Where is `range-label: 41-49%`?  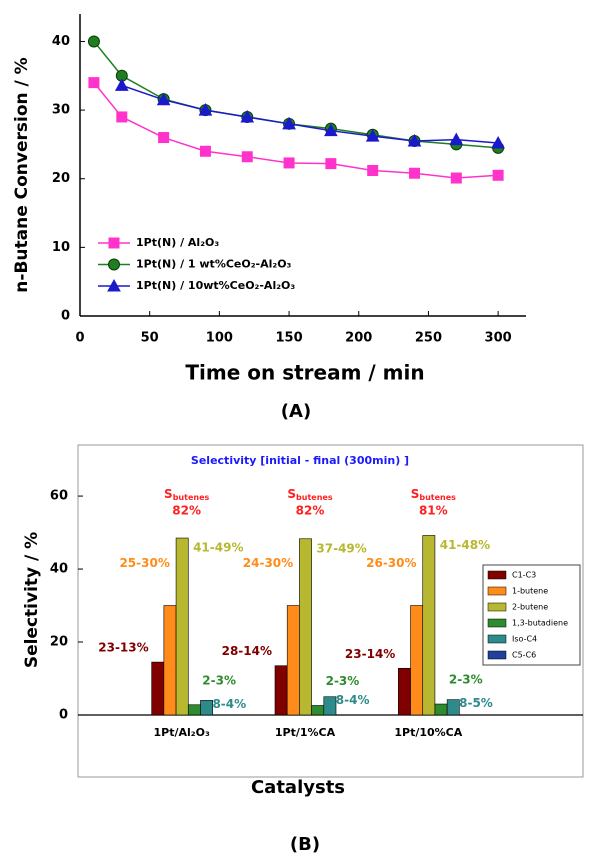 range-label: 41-49% is located at coordinates (218, 548).